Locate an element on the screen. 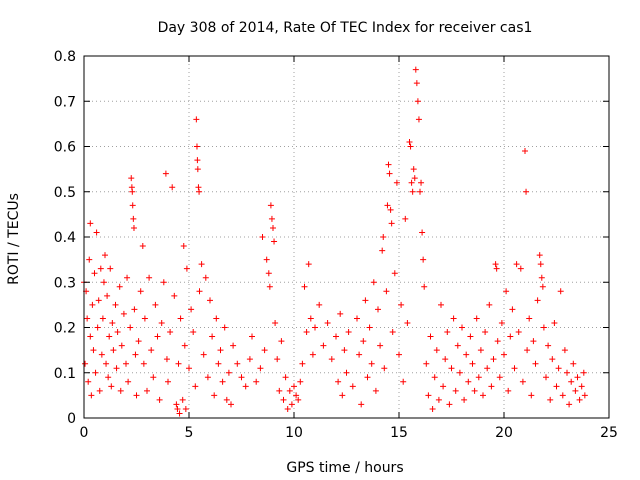  y-tick-label: 0.7 is located at coordinates (65, 102).